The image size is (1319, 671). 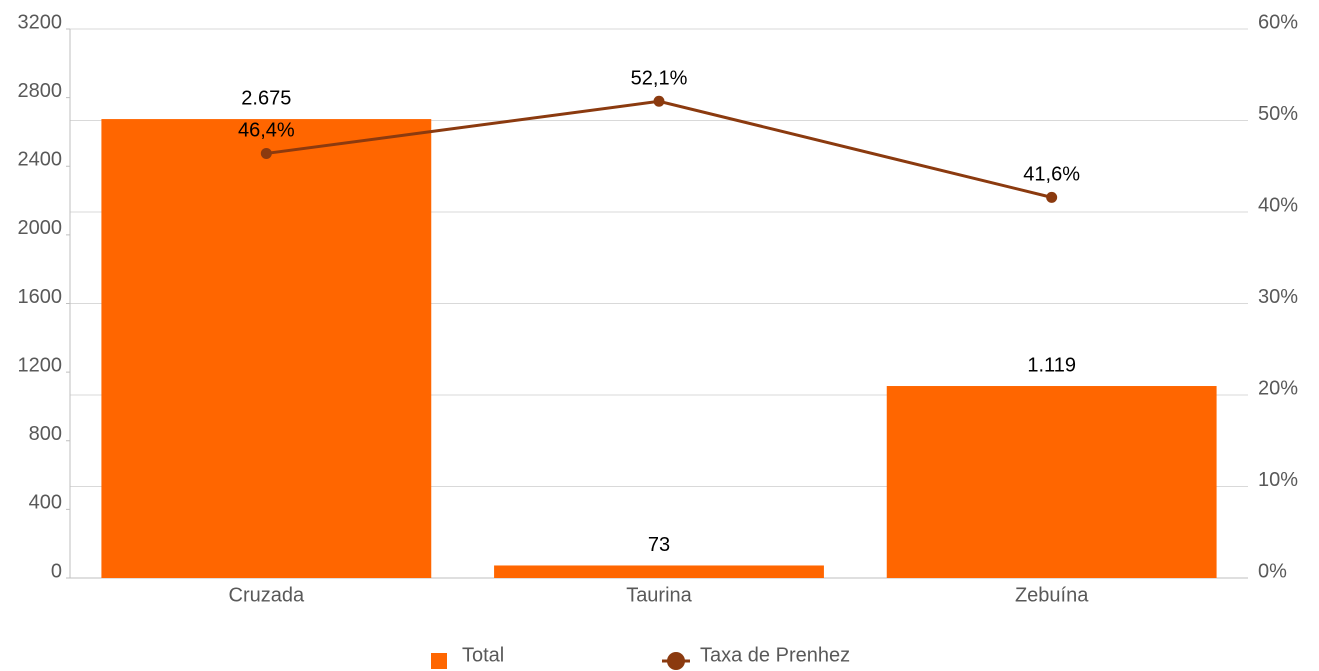 I want to click on y2-tick-label: 60%, so click(x=1278, y=22).